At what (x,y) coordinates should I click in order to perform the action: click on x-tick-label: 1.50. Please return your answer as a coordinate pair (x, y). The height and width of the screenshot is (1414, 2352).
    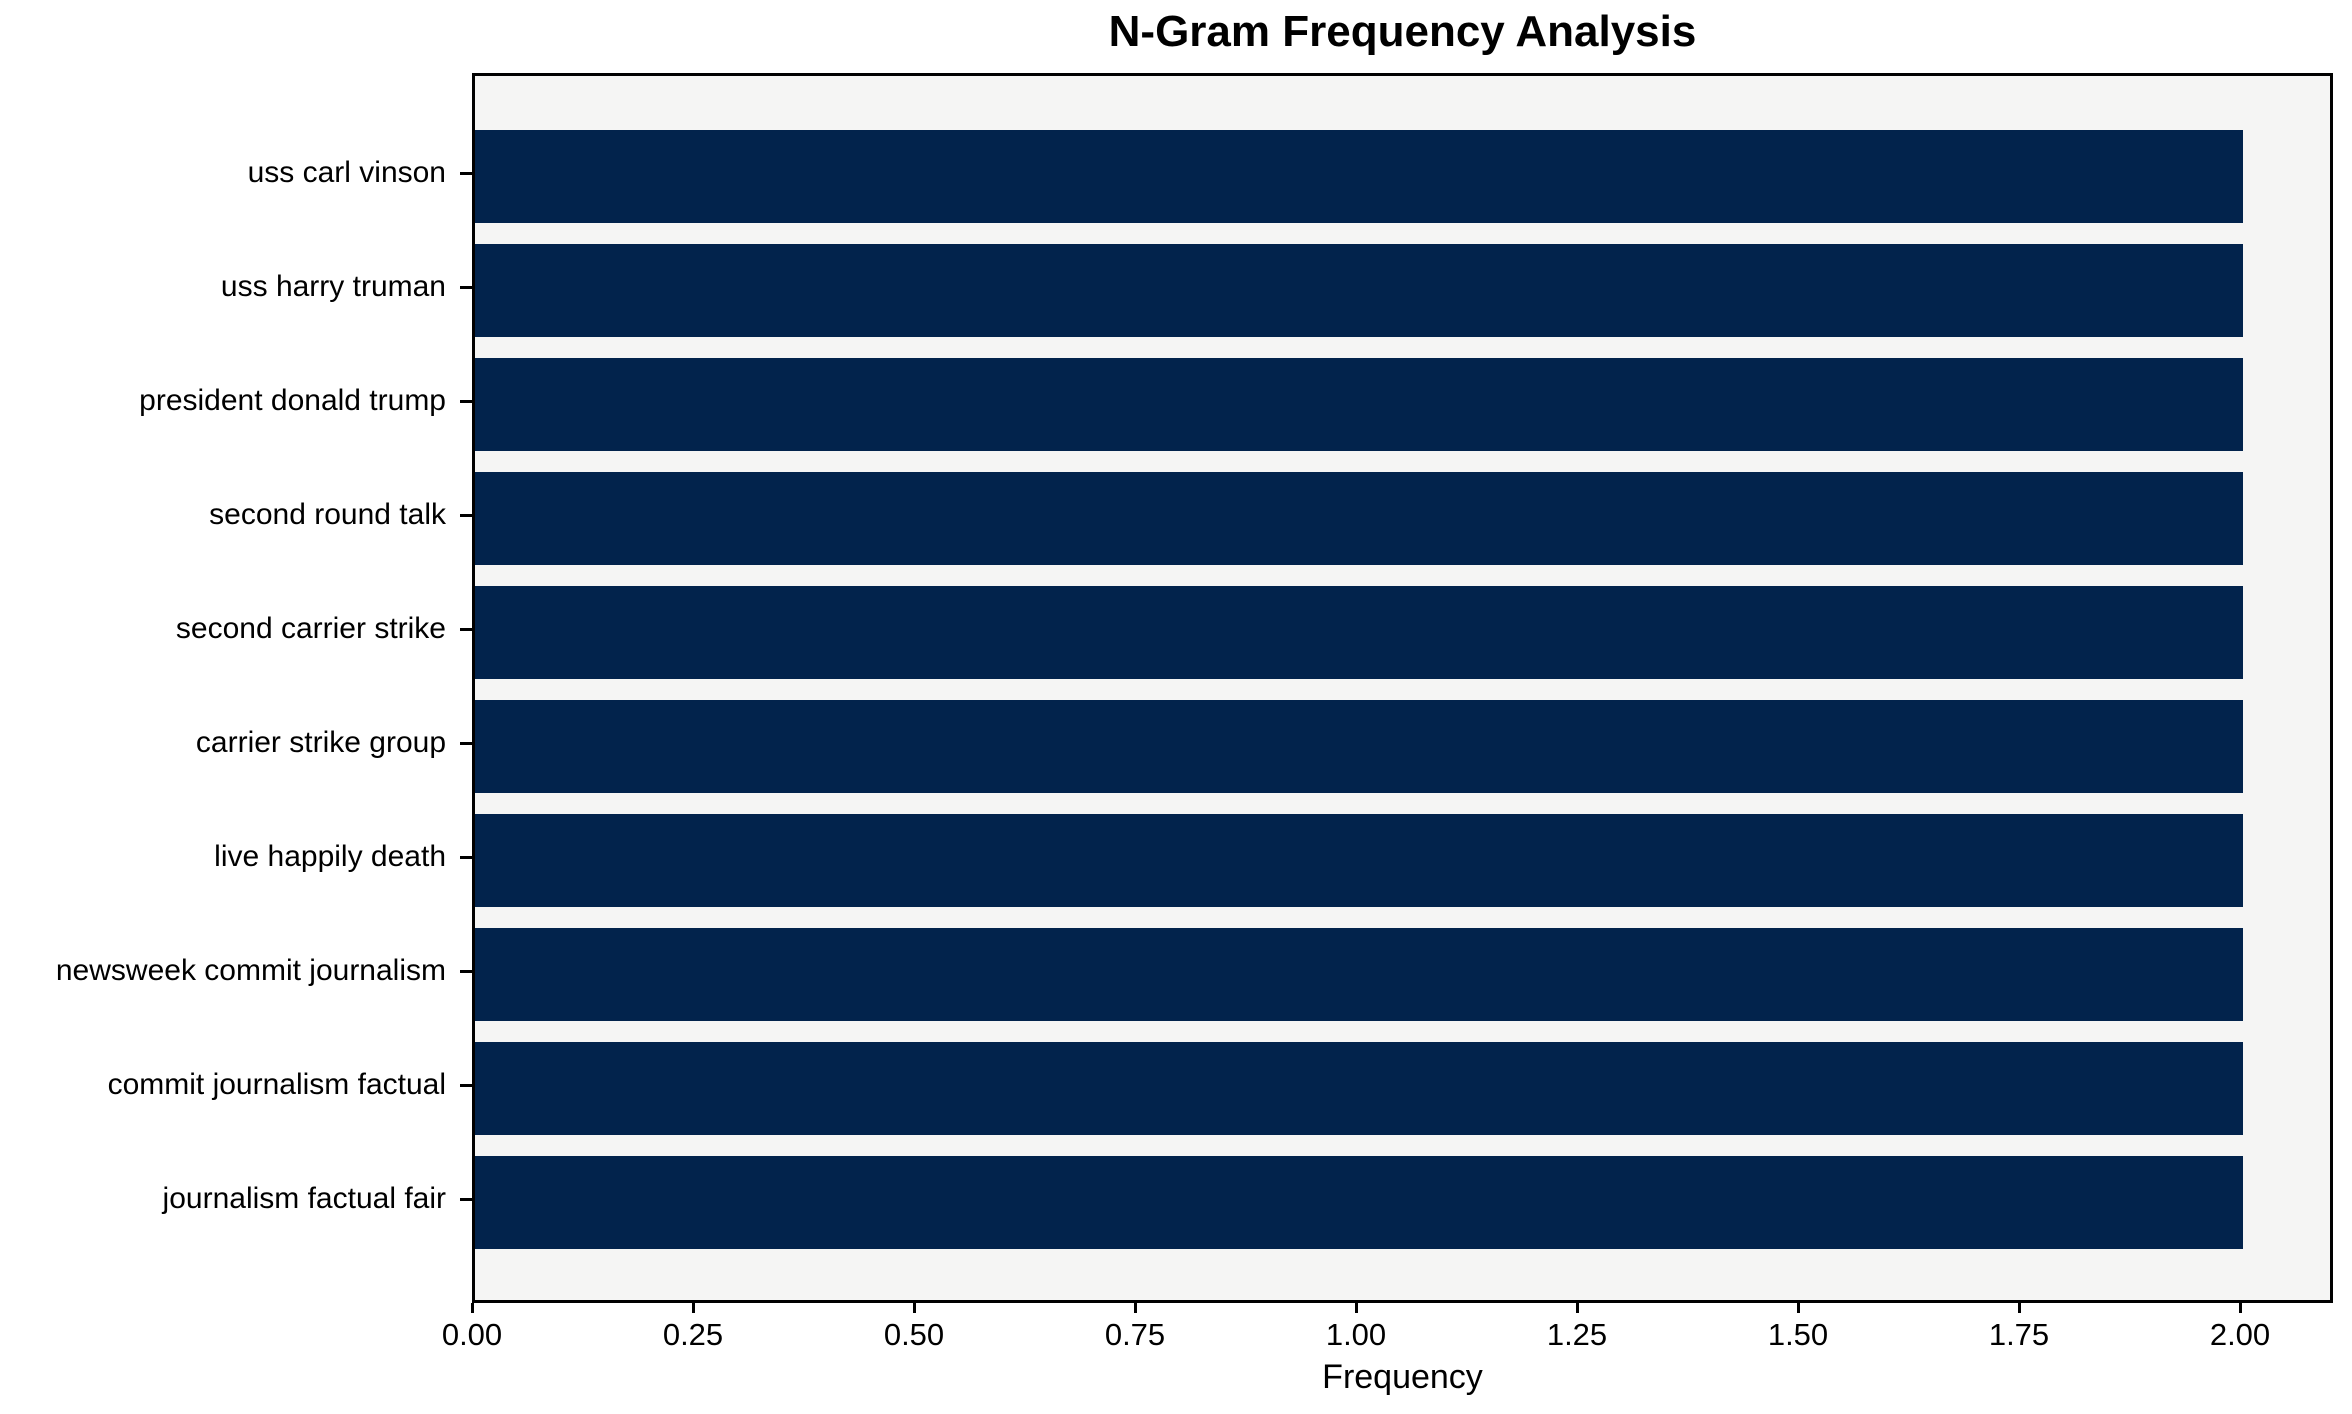
    Looking at the image, I should click on (1798, 1334).